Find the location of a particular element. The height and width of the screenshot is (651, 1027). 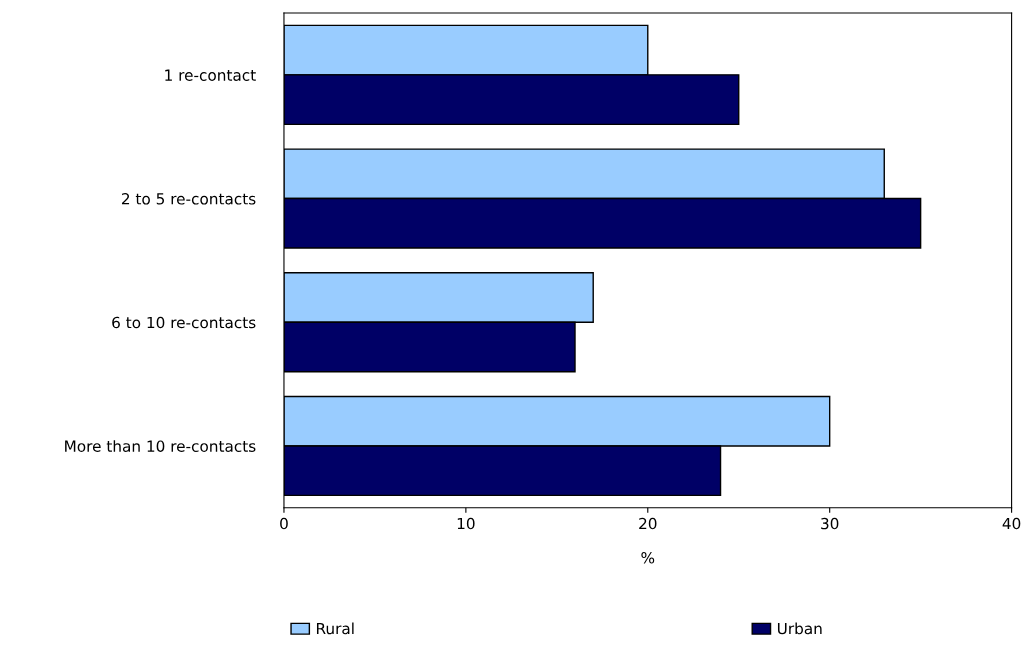

x-axis-title: % is located at coordinates (648, 558).